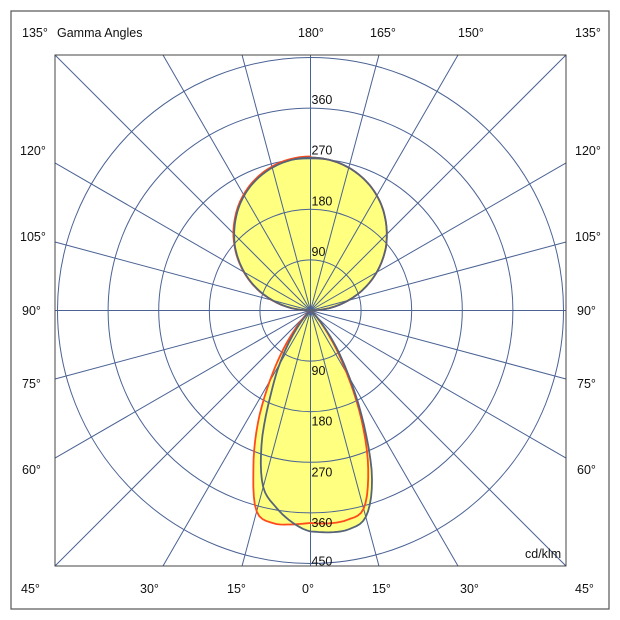  I want to click on angle-label-right: 120°, so click(588, 151).